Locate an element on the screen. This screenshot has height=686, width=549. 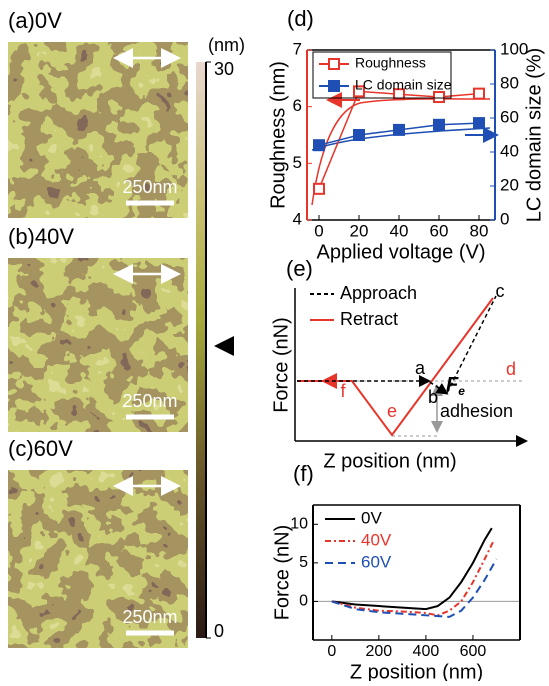
legend-label: 0V is located at coordinates (371, 517).